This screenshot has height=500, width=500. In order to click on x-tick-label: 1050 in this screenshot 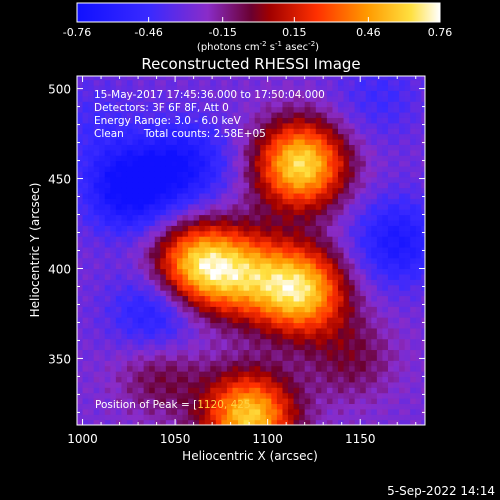, I will do `click(175, 439)`.